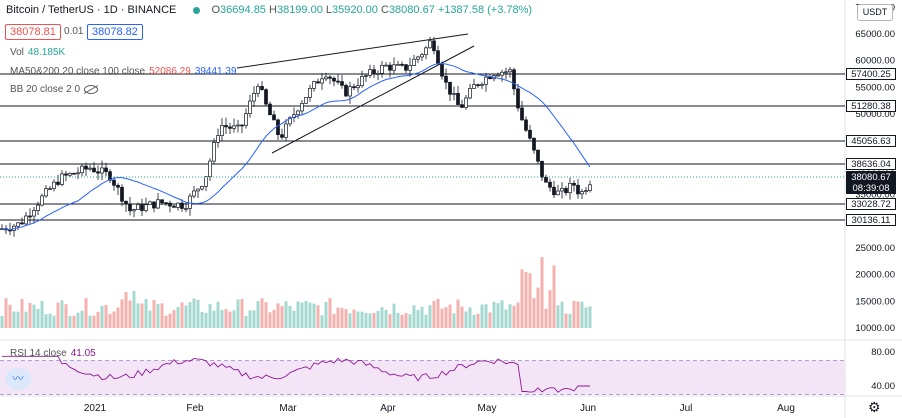 This screenshot has height=418, width=902. What do you see at coordinates (95, 408) in the screenshot?
I see `time-axis-tick: 2021` at bounding box center [95, 408].